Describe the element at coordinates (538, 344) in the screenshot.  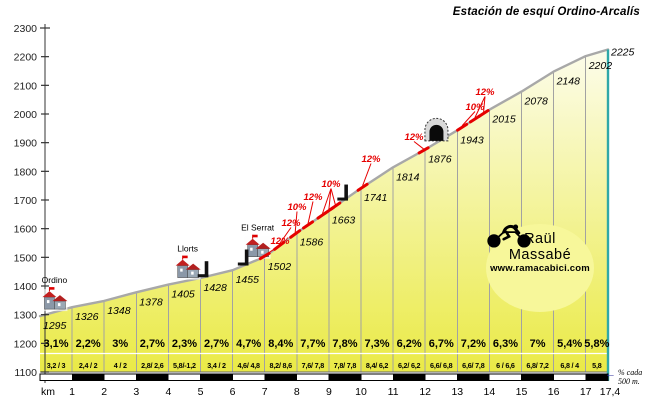
I see `gradient-label: 7%` at that location.